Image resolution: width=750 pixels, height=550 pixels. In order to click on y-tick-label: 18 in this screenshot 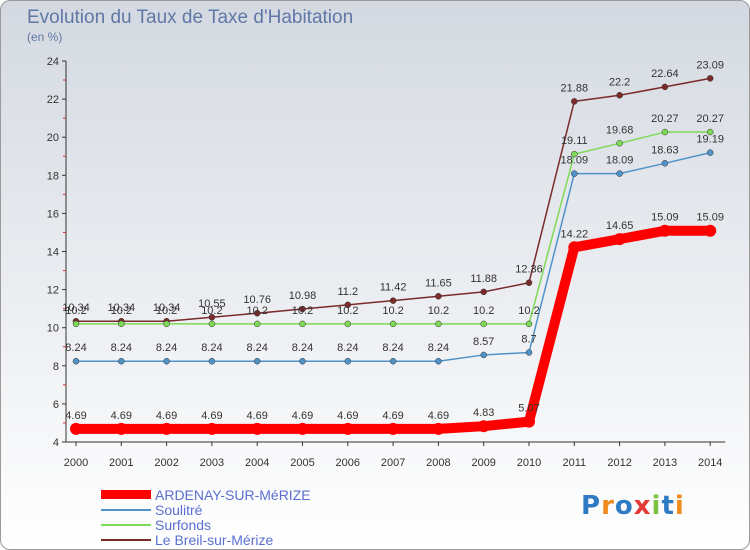, I will do `click(53, 176)`.